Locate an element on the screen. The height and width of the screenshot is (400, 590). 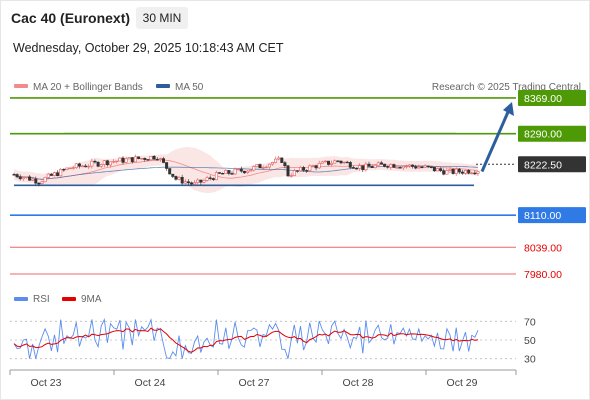
x-tick-label: Oct 27 is located at coordinates (254, 383).